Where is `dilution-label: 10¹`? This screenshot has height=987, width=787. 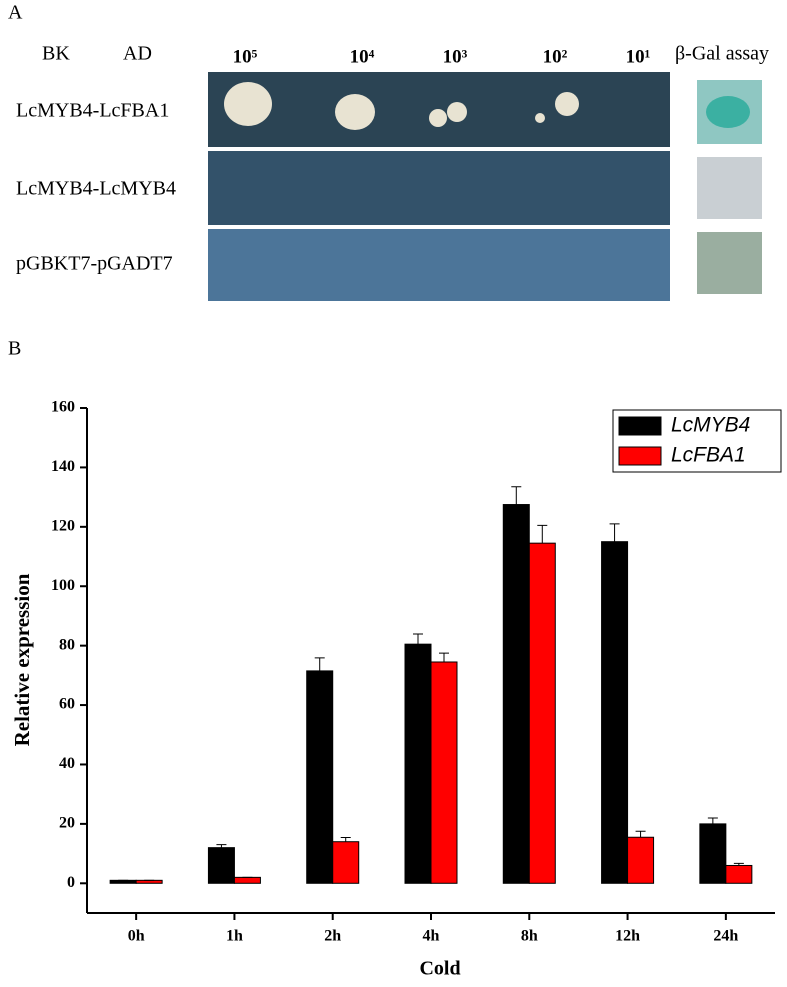 dilution-label: 10¹ is located at coordinates (638, 56).